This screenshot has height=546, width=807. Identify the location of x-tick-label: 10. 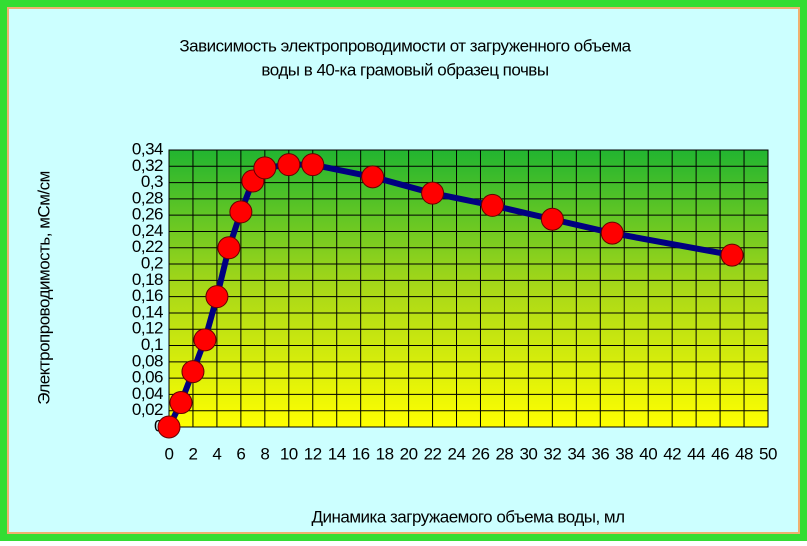
(289, 453).